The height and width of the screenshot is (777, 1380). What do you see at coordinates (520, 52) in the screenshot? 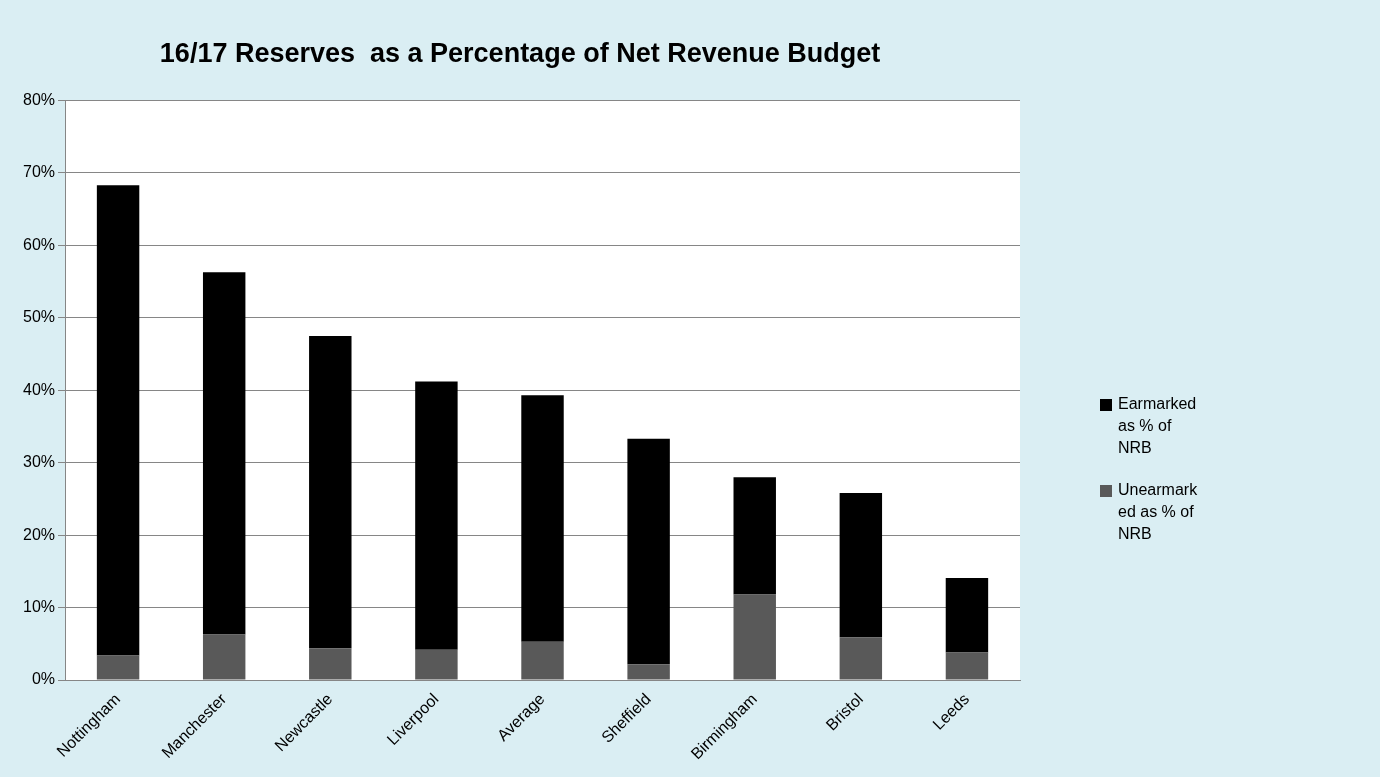
I see `chart-title: 16/17 Reserves as a Percentage of Net Revenue Budget` at bounding box center [520, 52].